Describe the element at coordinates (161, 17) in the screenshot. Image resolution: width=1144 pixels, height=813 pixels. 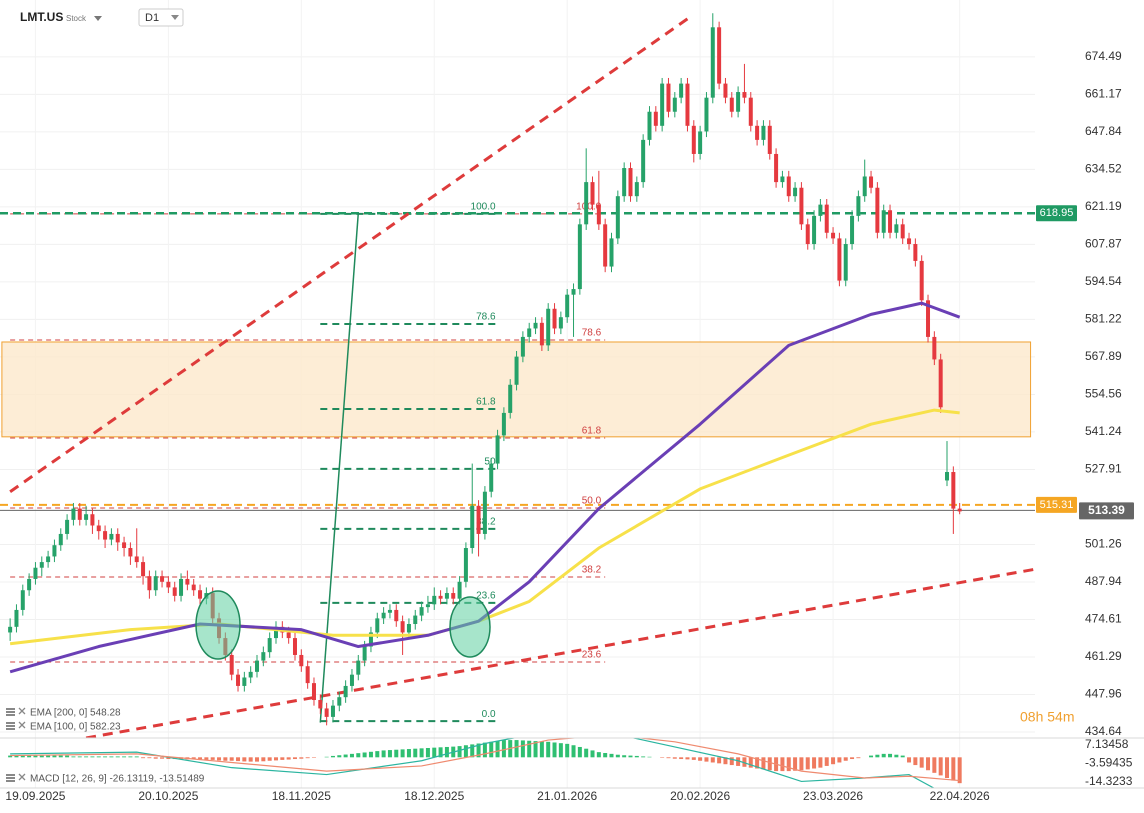
I see `timeframe-select` at that location.